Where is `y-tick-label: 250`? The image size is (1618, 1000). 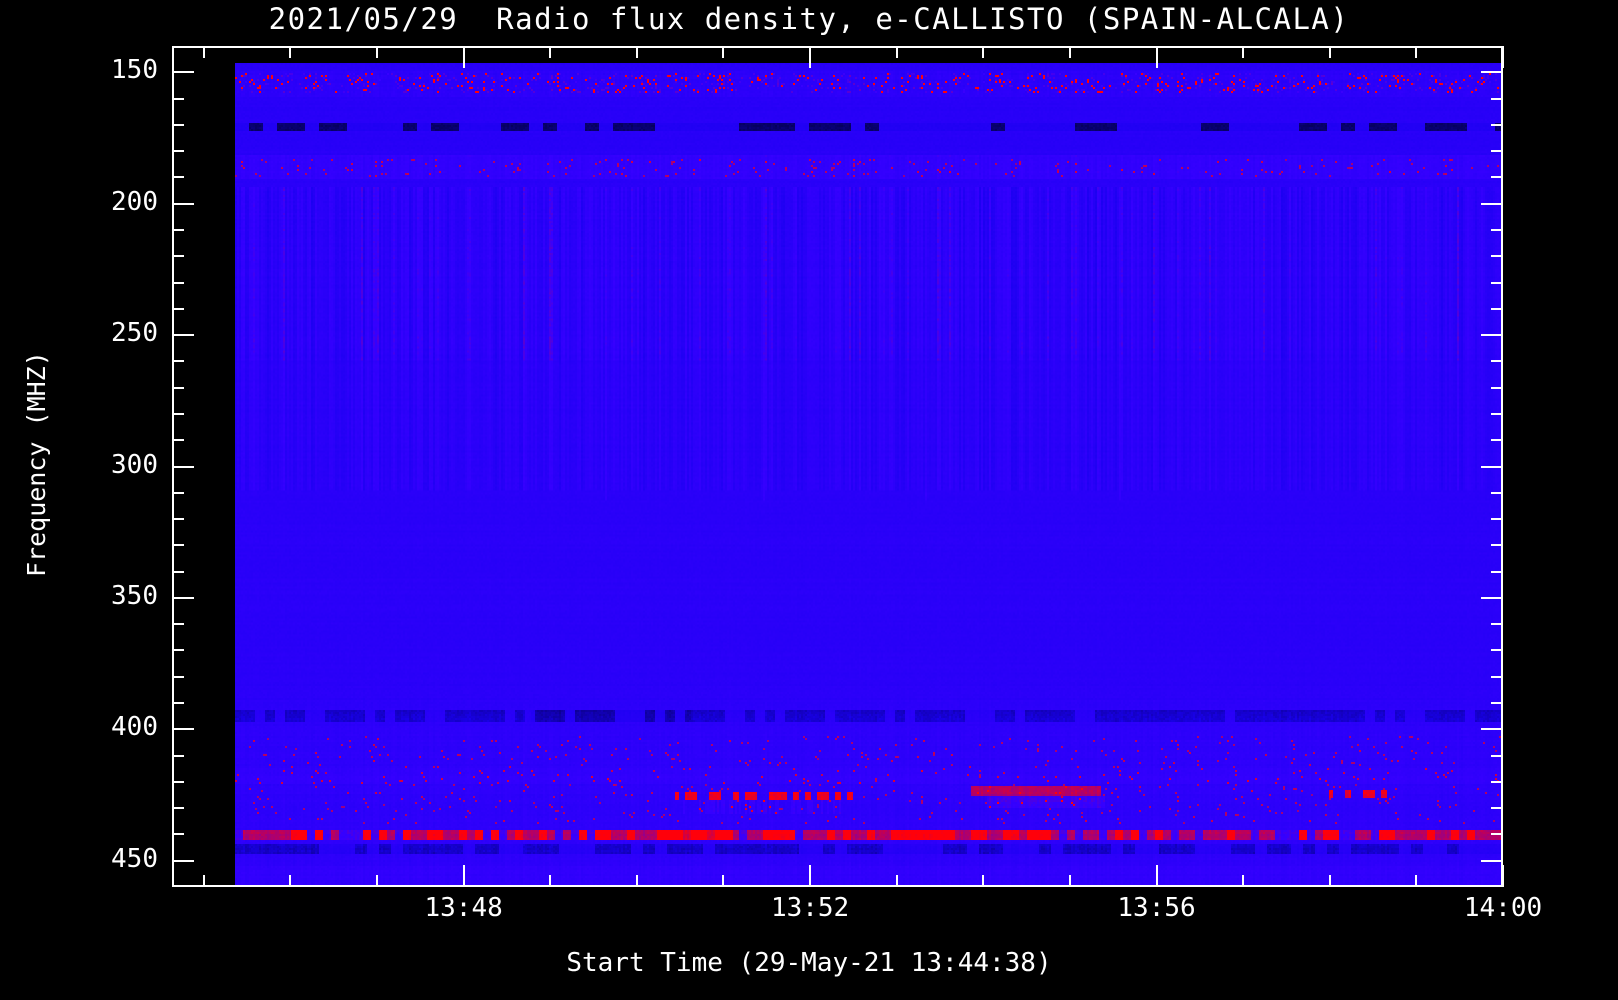
y-tick-label: 250 is located at coordinates (134, 333).